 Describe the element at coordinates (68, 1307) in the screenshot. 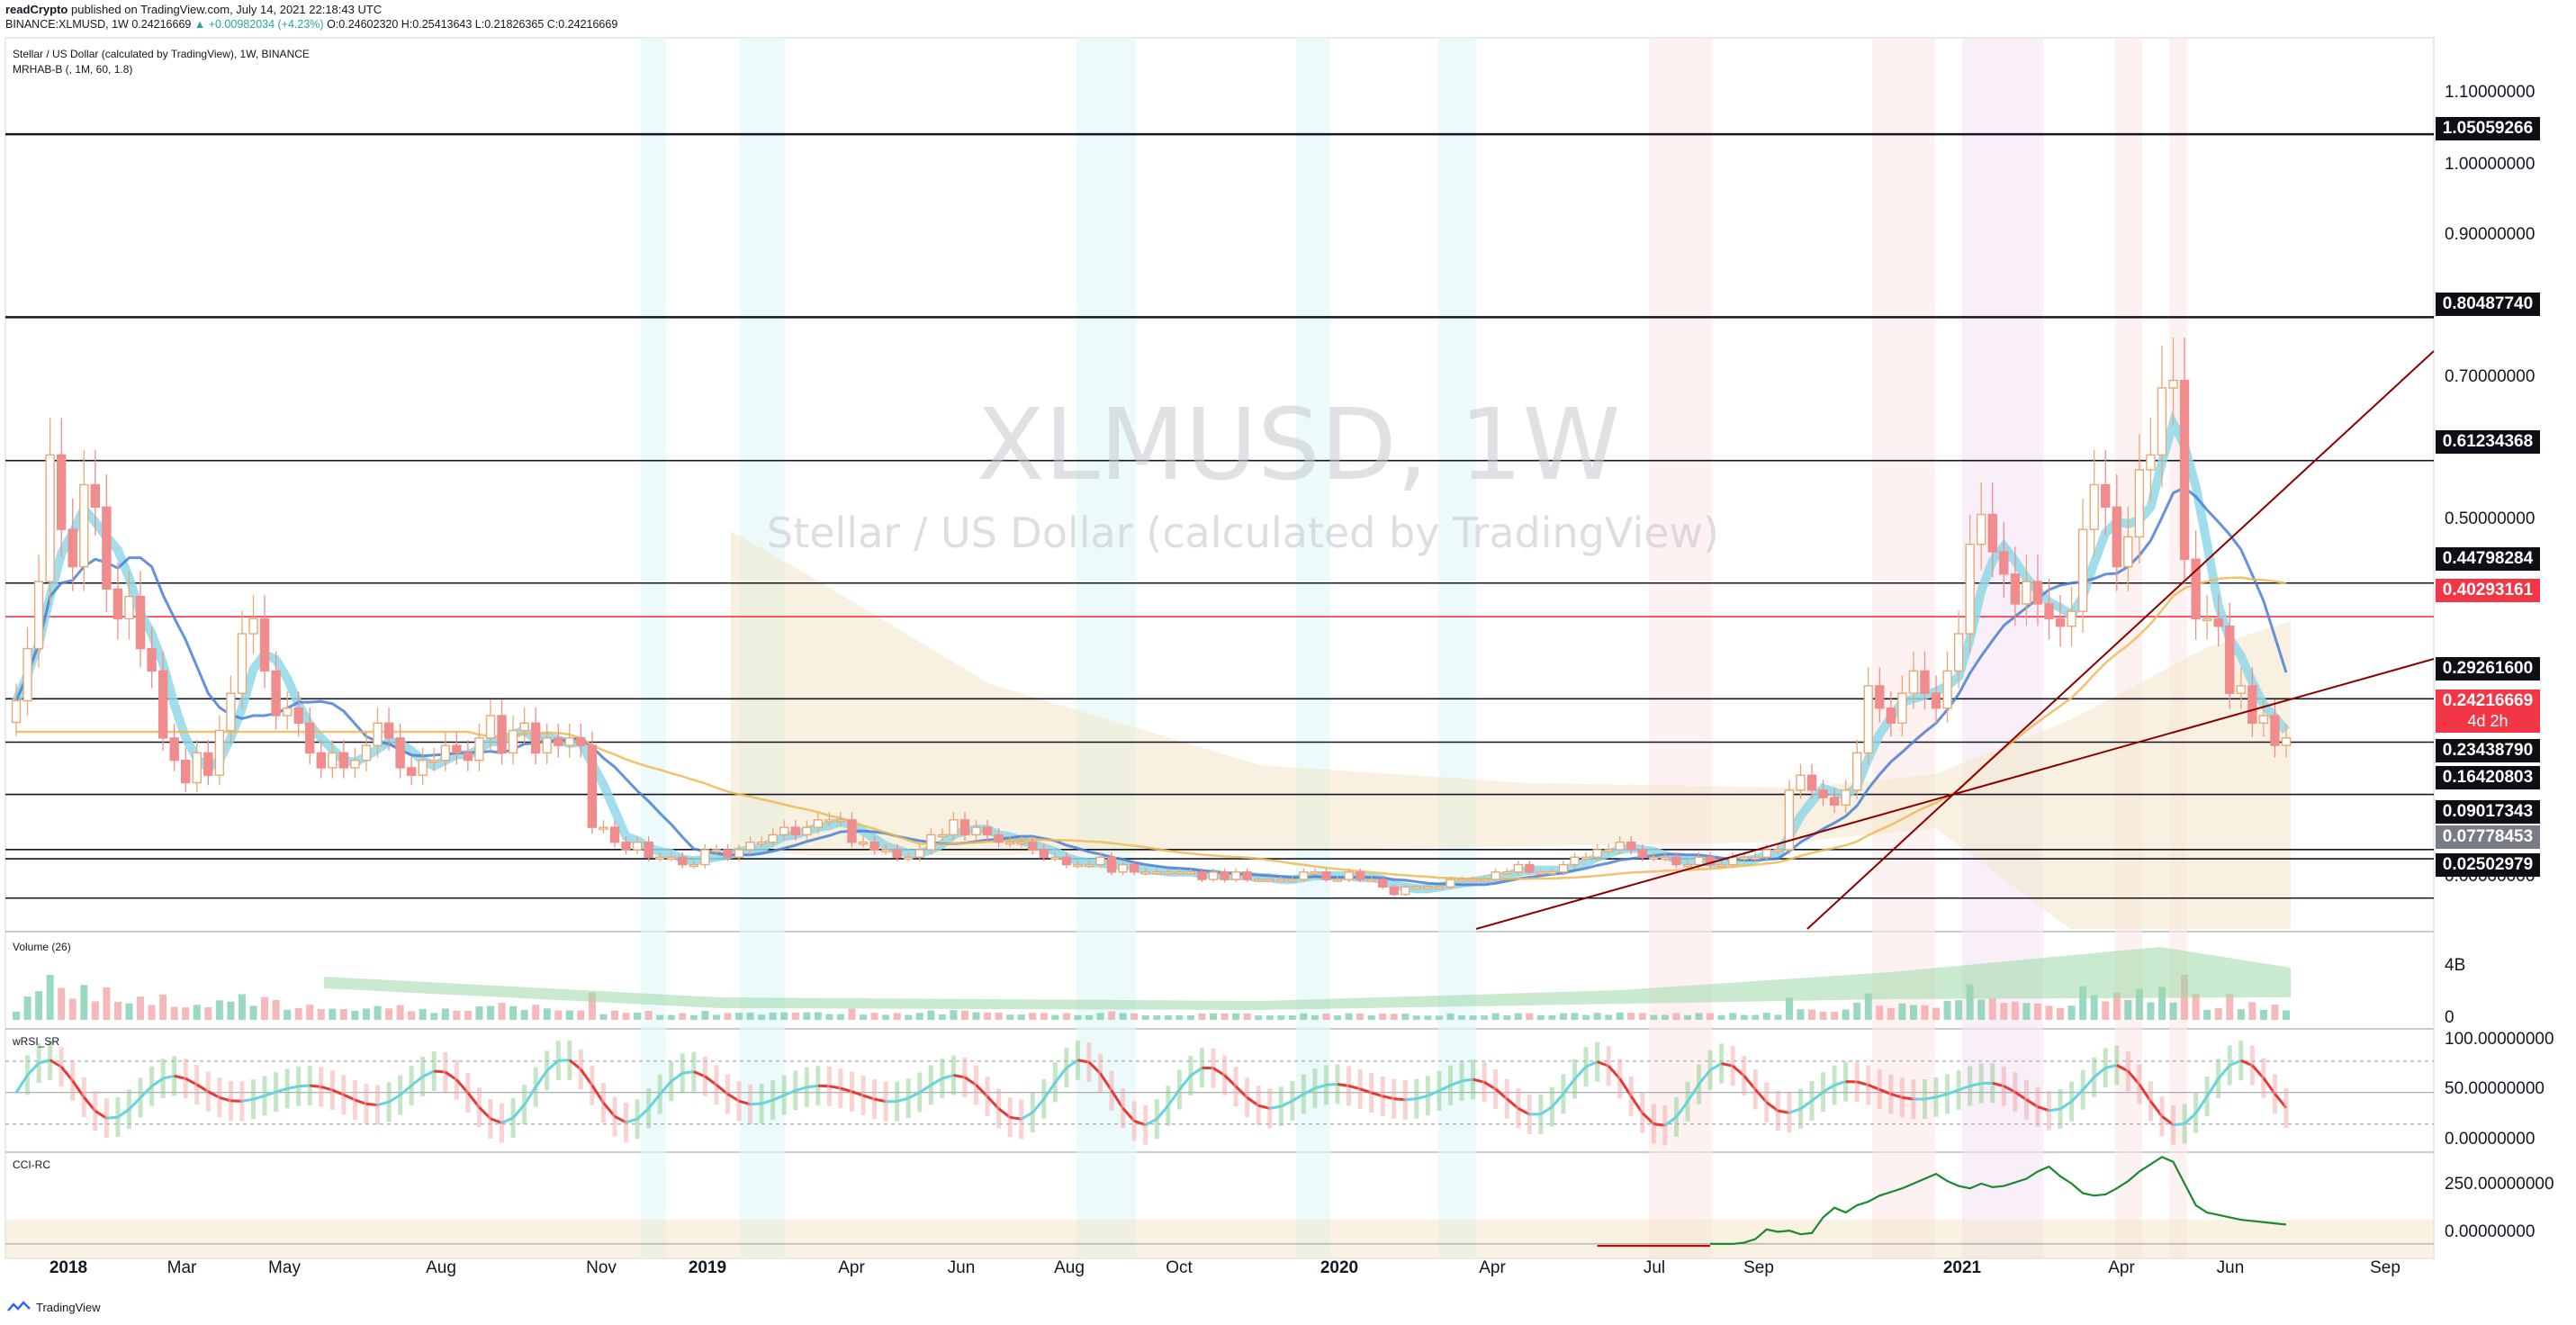

I see `brand-name: TradingView` at that location.